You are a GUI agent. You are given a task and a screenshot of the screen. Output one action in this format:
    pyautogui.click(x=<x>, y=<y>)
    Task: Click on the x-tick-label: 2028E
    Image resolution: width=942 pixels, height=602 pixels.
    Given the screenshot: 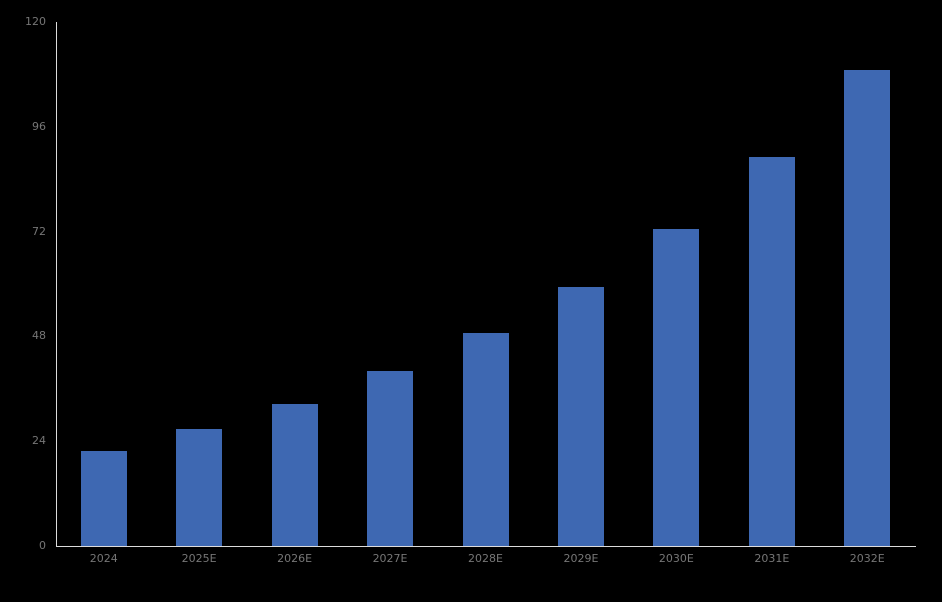 What is the action you would take?
    pyautogui.click(x=485, y=558)
    